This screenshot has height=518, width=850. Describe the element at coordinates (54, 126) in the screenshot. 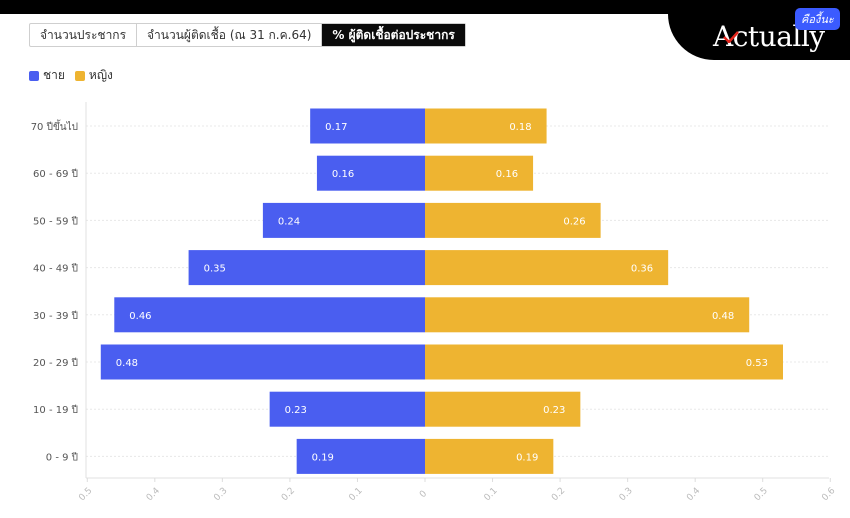

I see `category-label: 70 ปีขึ้นไป` at that location.